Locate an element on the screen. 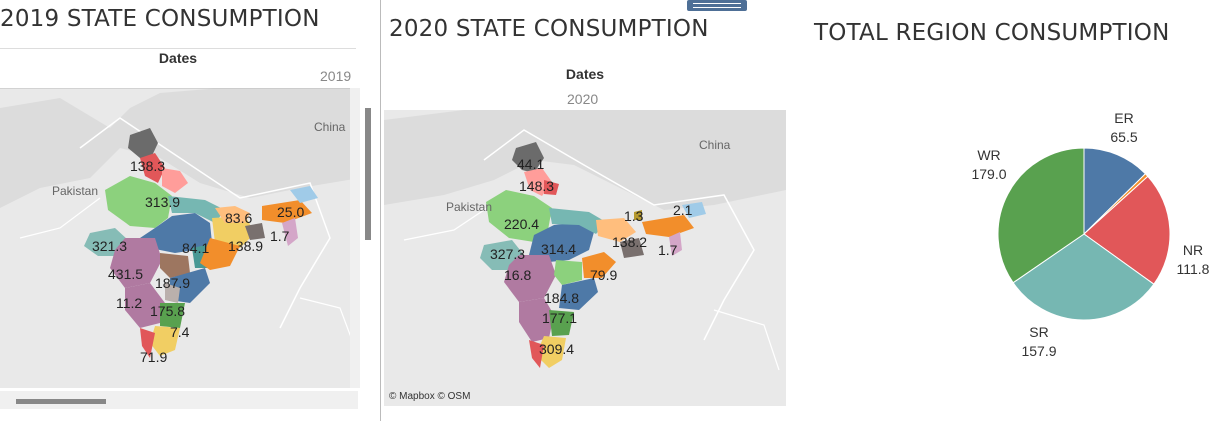  vertical-scrollbar-thumb is located at coordinates (368, 174).